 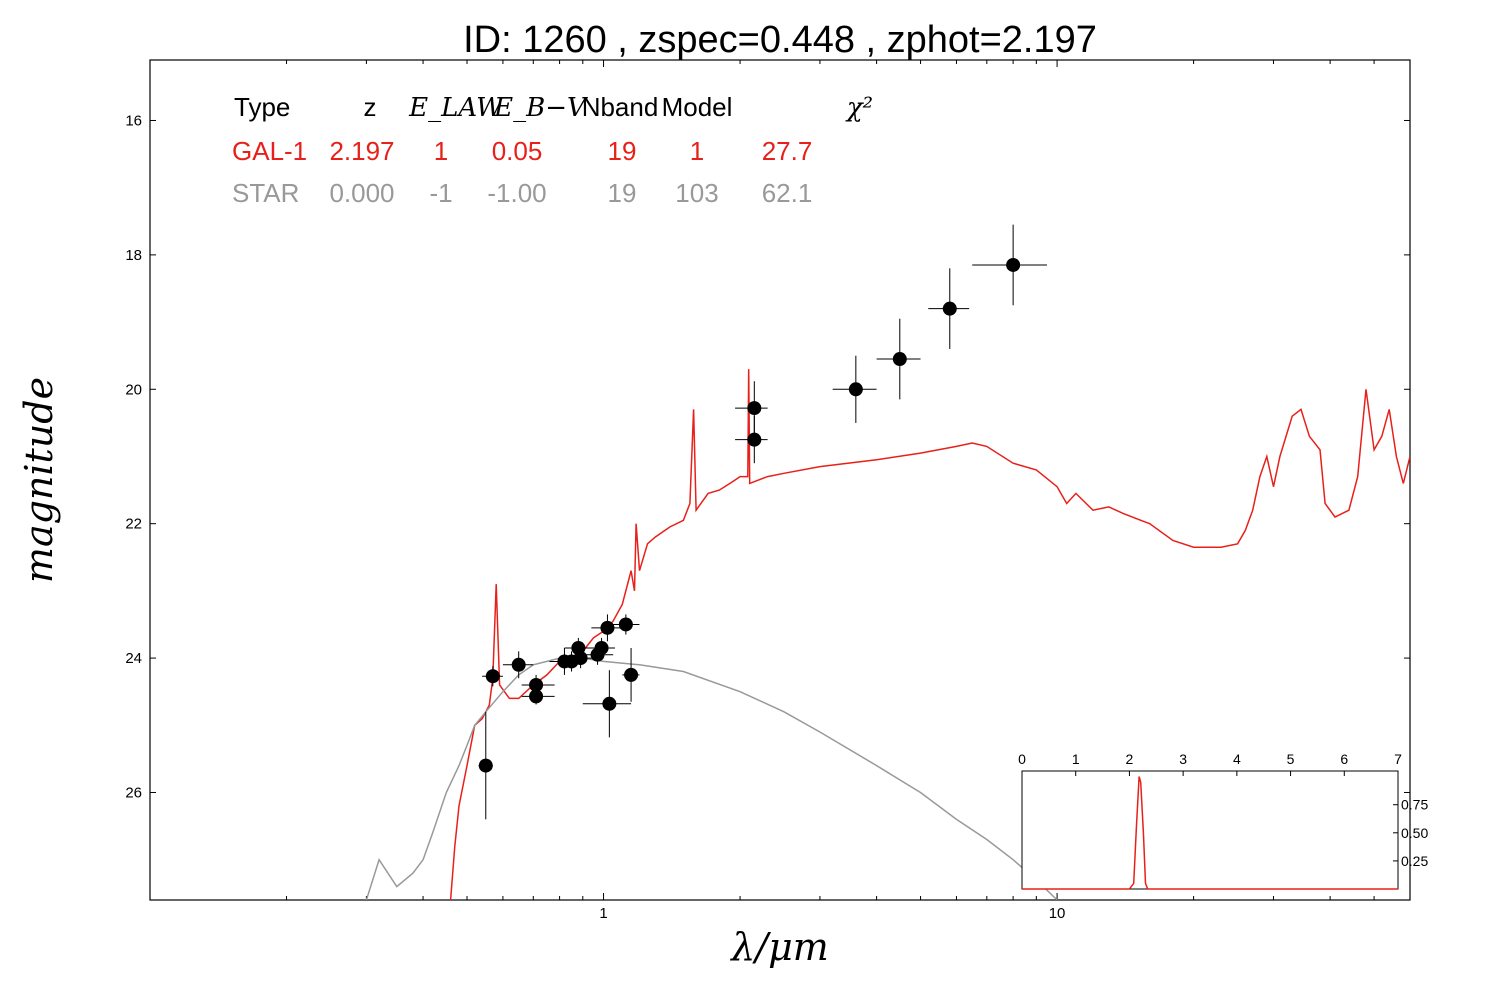 I want to click on inset-x-tick-label: 4, so click(x=1237, y=759).